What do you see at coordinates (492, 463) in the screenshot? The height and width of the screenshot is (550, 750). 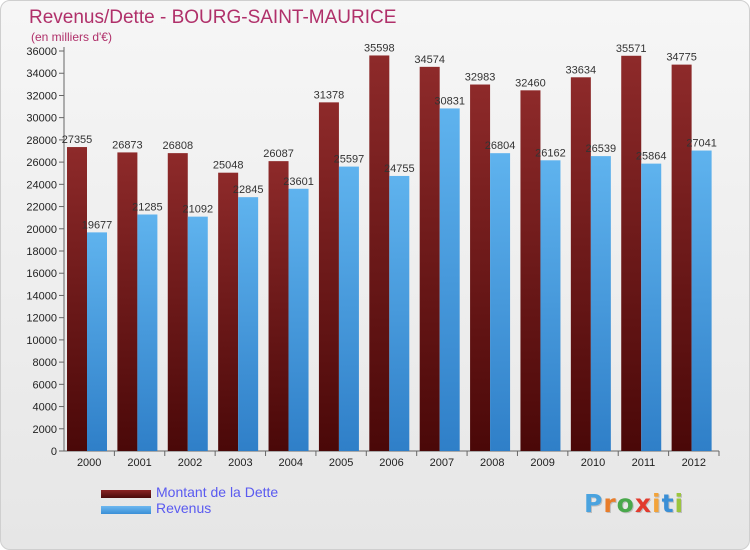 I see `x-tick-label: 2008` at bounding box center [492, 463].